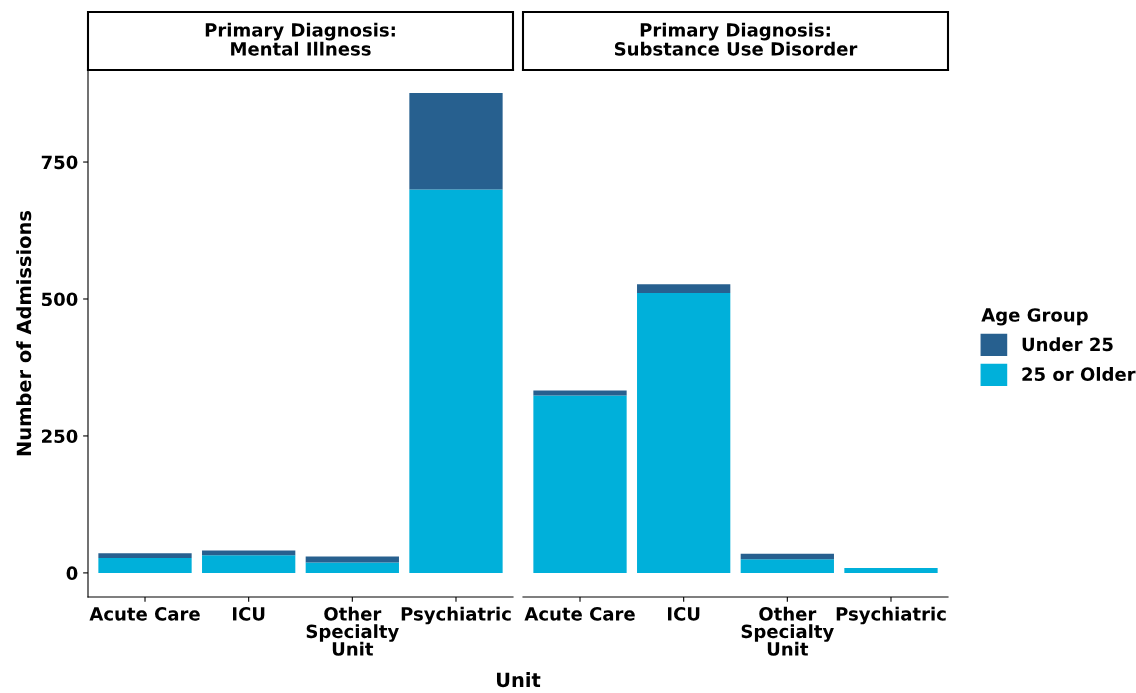  Describe the element at coordinates (736, 39) in the screenshot. I see `chart-title: Primary Diagnosis: Substance Use Disorder` at that location.